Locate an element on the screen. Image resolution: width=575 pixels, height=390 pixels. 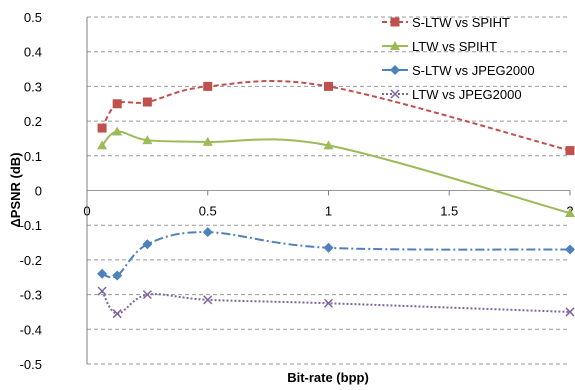
y-tick-label: 0.3 is located at coordinates (33, 86).